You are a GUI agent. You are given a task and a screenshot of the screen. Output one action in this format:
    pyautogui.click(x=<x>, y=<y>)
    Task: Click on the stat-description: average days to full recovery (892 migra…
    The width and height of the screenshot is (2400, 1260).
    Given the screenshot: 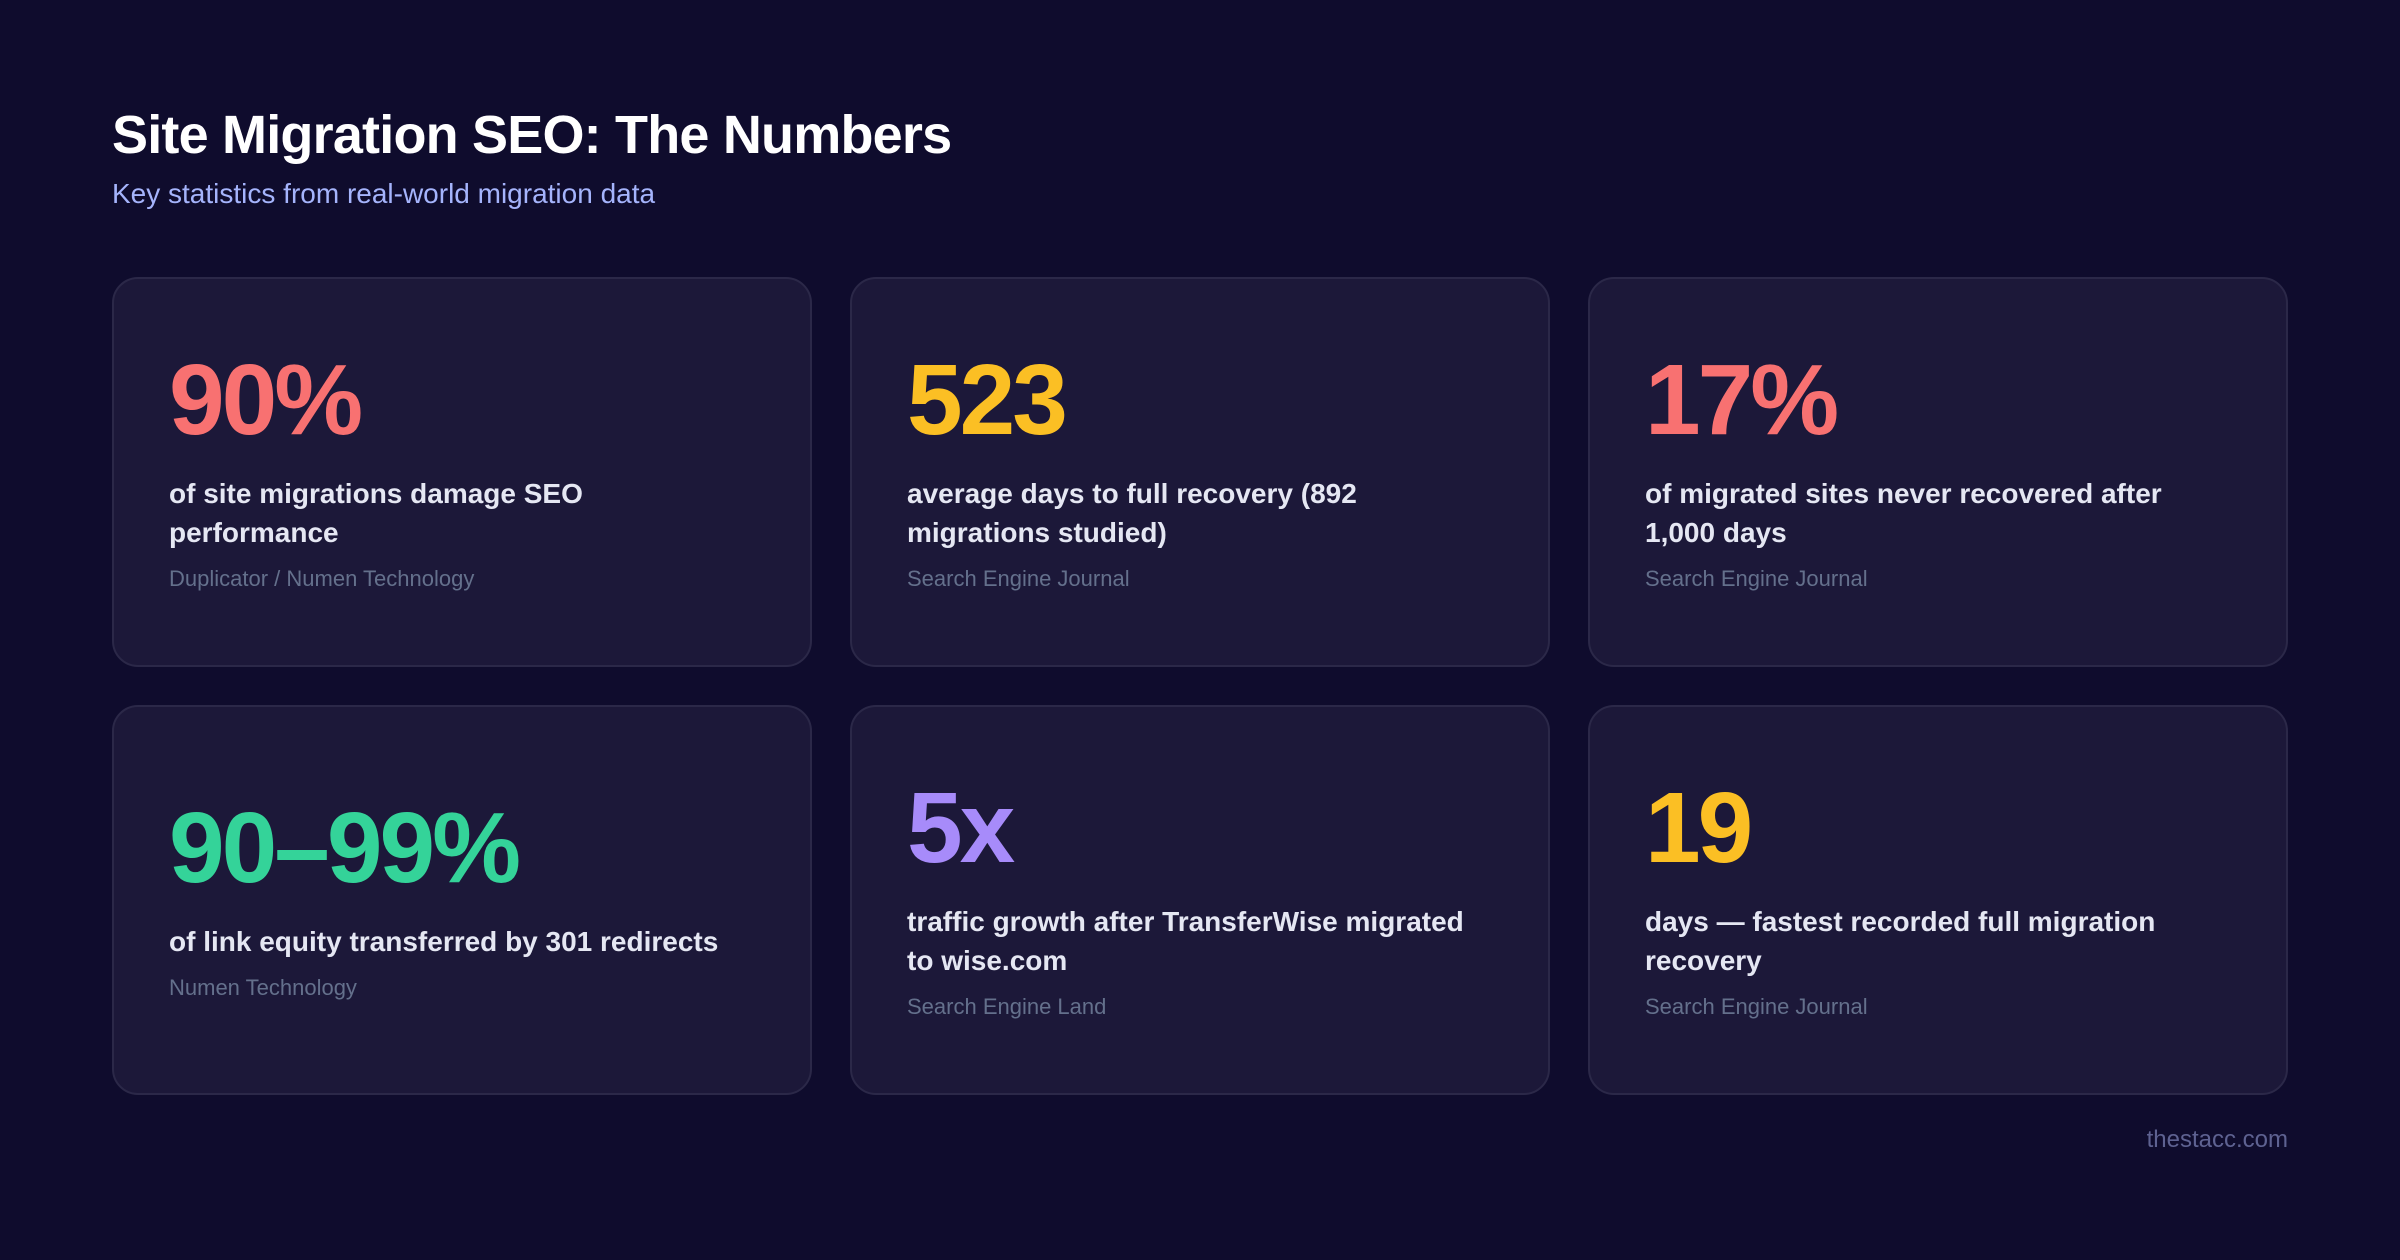 What is the action you would take?
    pyautogui.click(x=1132, y=513)
    